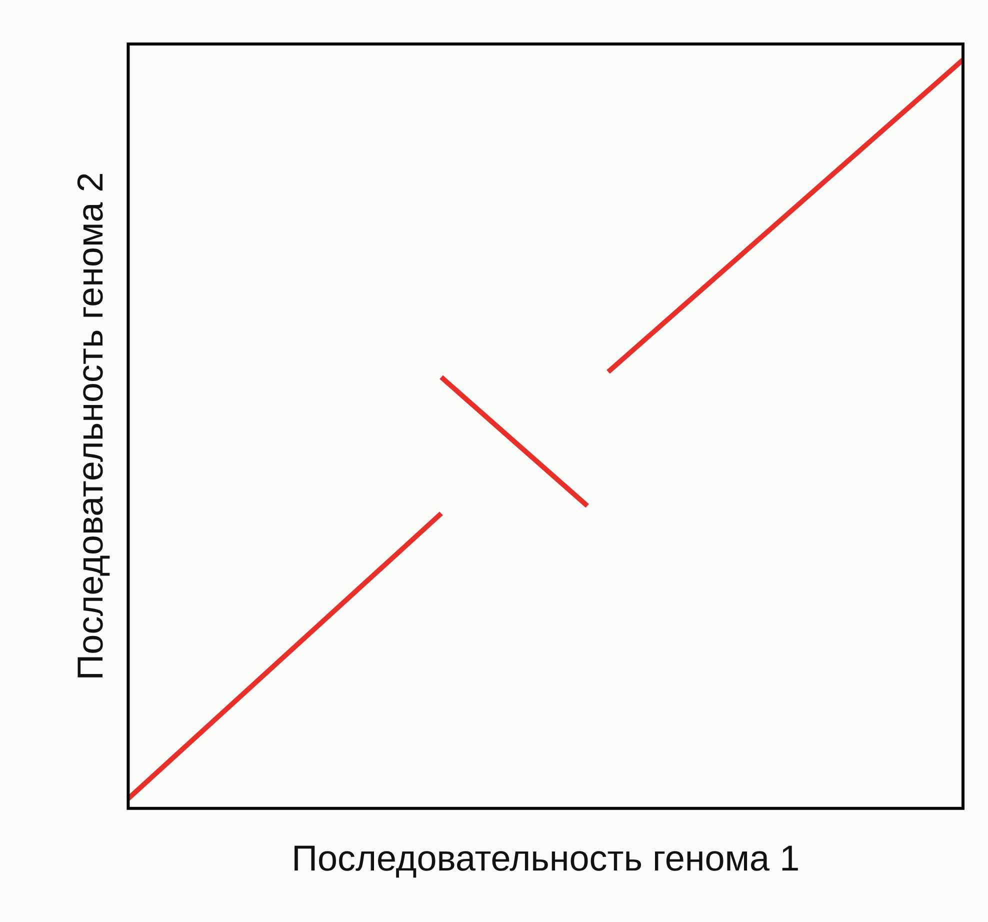 The image size is (988, 922). I want to click on y-axis-title: Последовательность генома 2, so click(90, 426).